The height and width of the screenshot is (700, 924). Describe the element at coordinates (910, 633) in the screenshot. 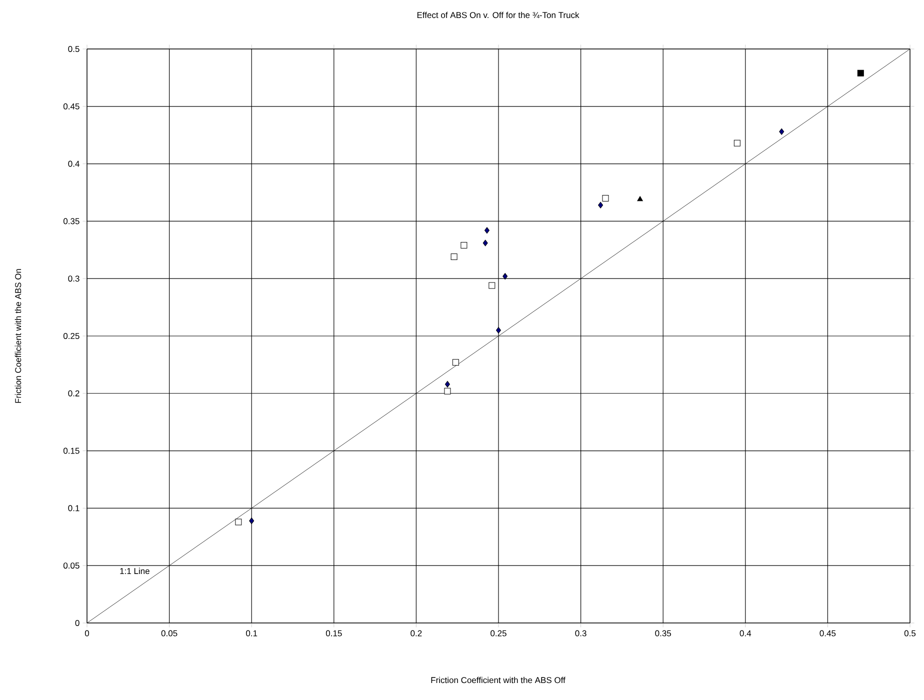

I see `x-tick-label: 0.5` at that location.